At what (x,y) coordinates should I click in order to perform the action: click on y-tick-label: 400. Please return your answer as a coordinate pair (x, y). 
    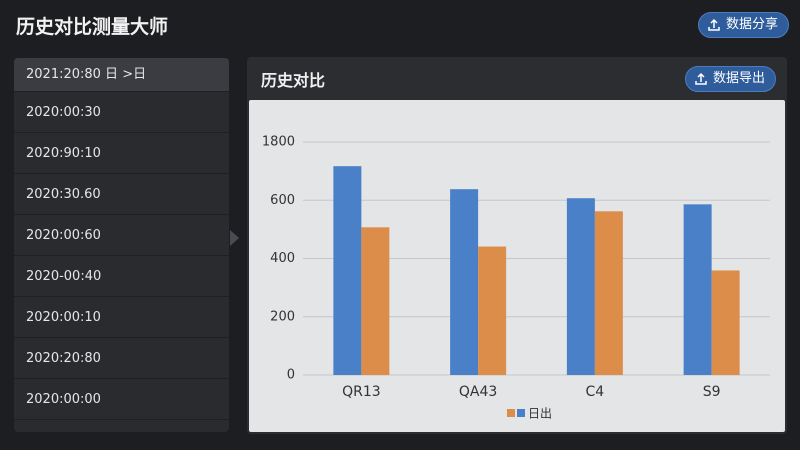
    Looking at the image, I should click on (282, 258).